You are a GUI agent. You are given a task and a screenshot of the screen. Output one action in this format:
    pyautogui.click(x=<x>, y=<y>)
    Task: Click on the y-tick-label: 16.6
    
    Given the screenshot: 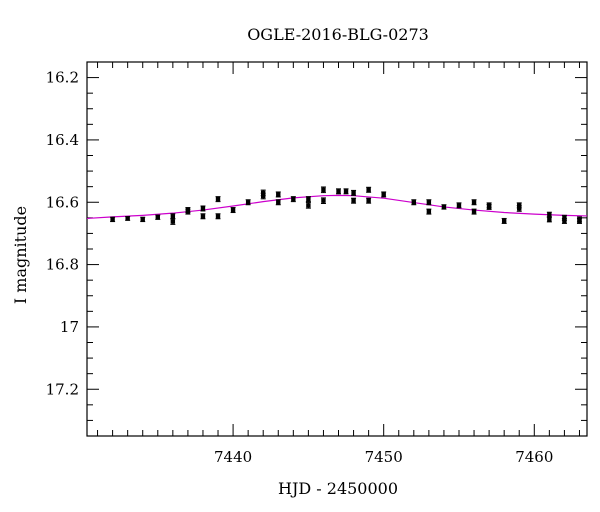 What is the action you would take?
    pyautogui.click(x=62, y=202)
    